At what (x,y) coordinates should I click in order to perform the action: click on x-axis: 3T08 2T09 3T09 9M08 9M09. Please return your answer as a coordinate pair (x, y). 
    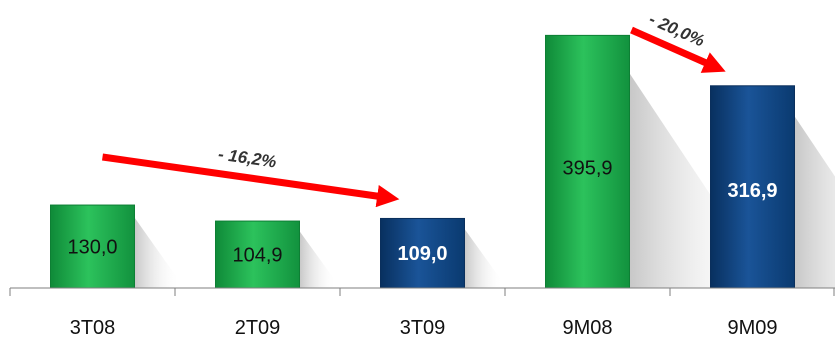
    Looking at the image, I should click on (422, 313).